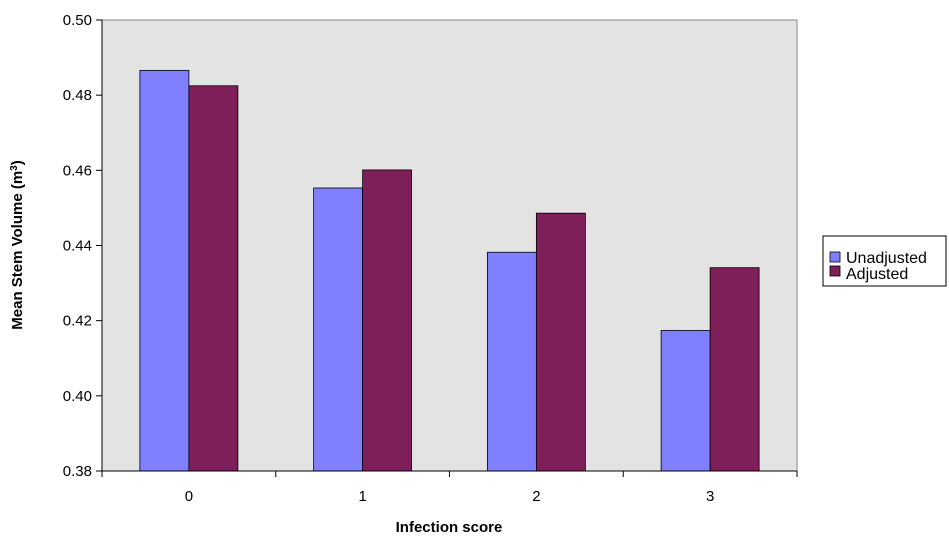 The image size is (949, 545). Describe the element at coordinates (189, 496) in the screenshot. I see `x-tick-label: 0` at that location.